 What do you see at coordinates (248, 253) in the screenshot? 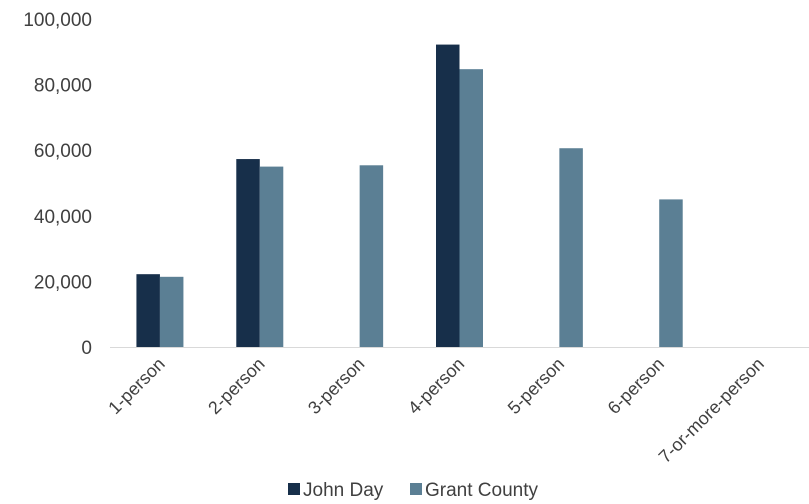
I see `bar-john-day-2-person` at bounding box center [248, 253].